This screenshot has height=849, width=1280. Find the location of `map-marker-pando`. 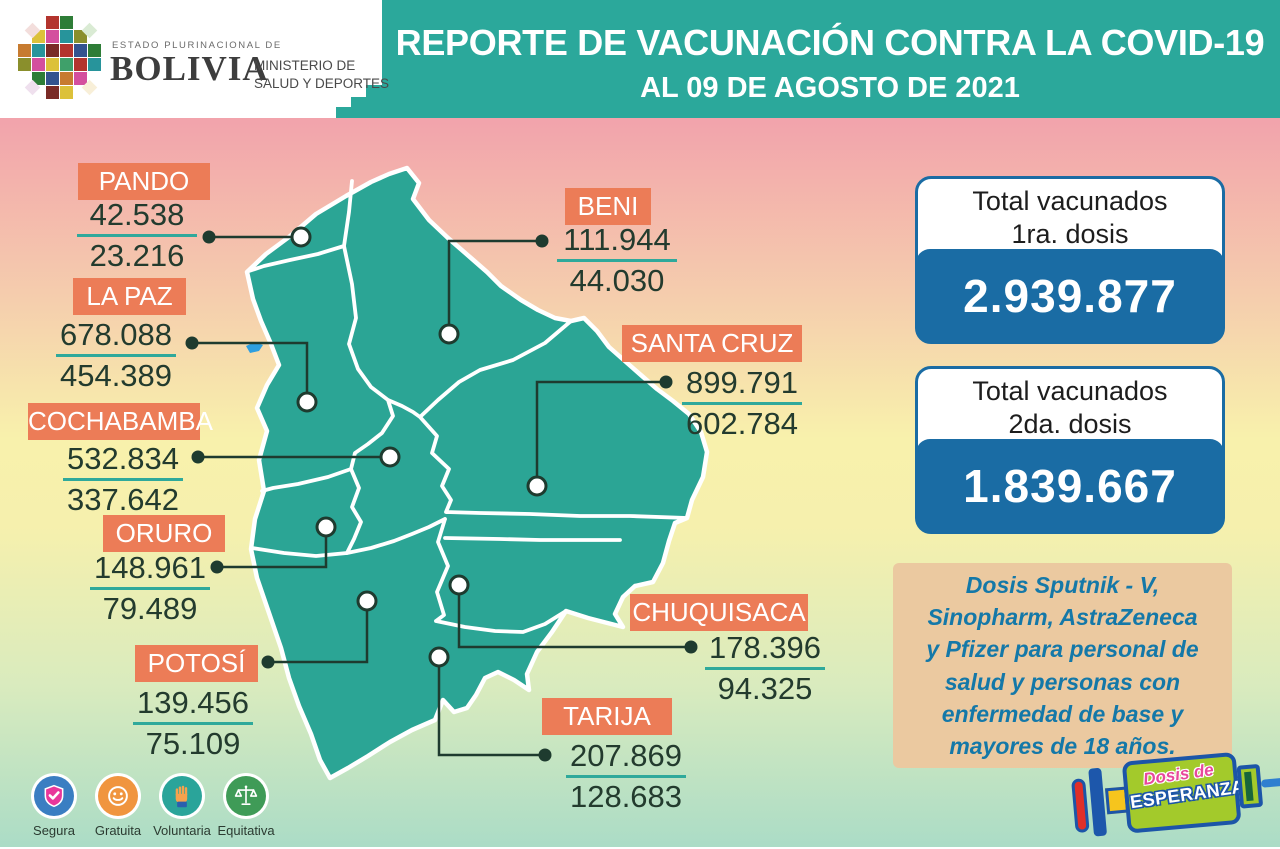

map-marker-pando is located at coordinates (301, 237).